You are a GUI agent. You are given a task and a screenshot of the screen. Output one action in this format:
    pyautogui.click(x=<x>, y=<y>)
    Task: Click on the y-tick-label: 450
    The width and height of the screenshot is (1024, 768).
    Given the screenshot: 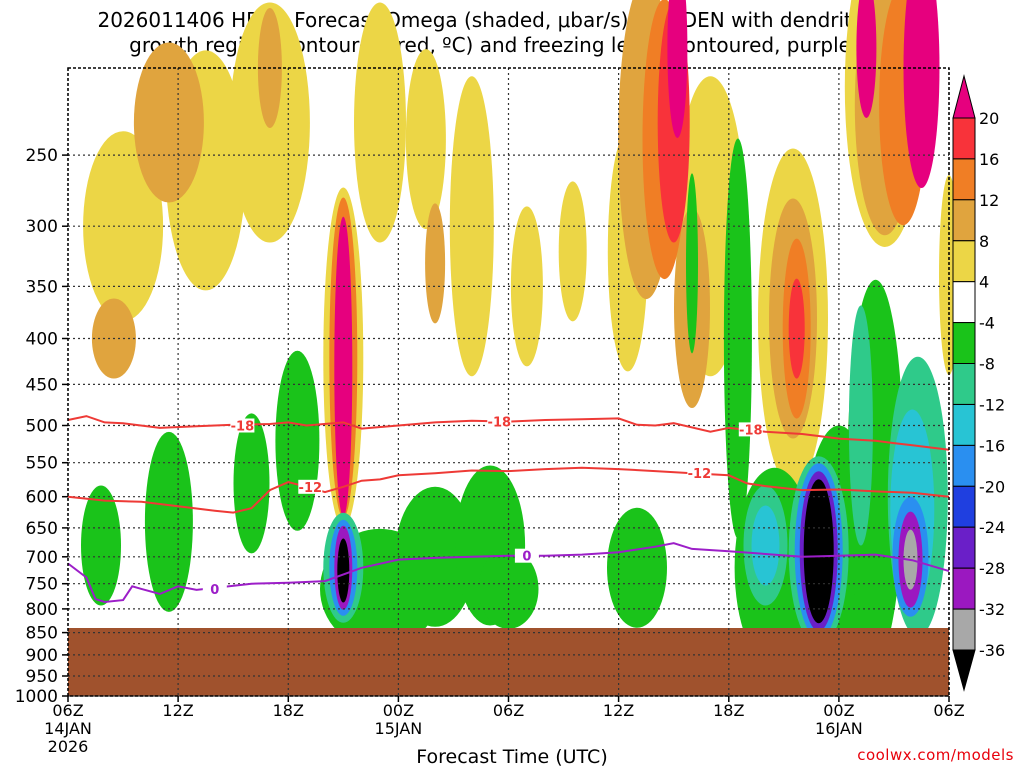 What is the action you would take?
    pyautogui.click(x=42, y=385)
    